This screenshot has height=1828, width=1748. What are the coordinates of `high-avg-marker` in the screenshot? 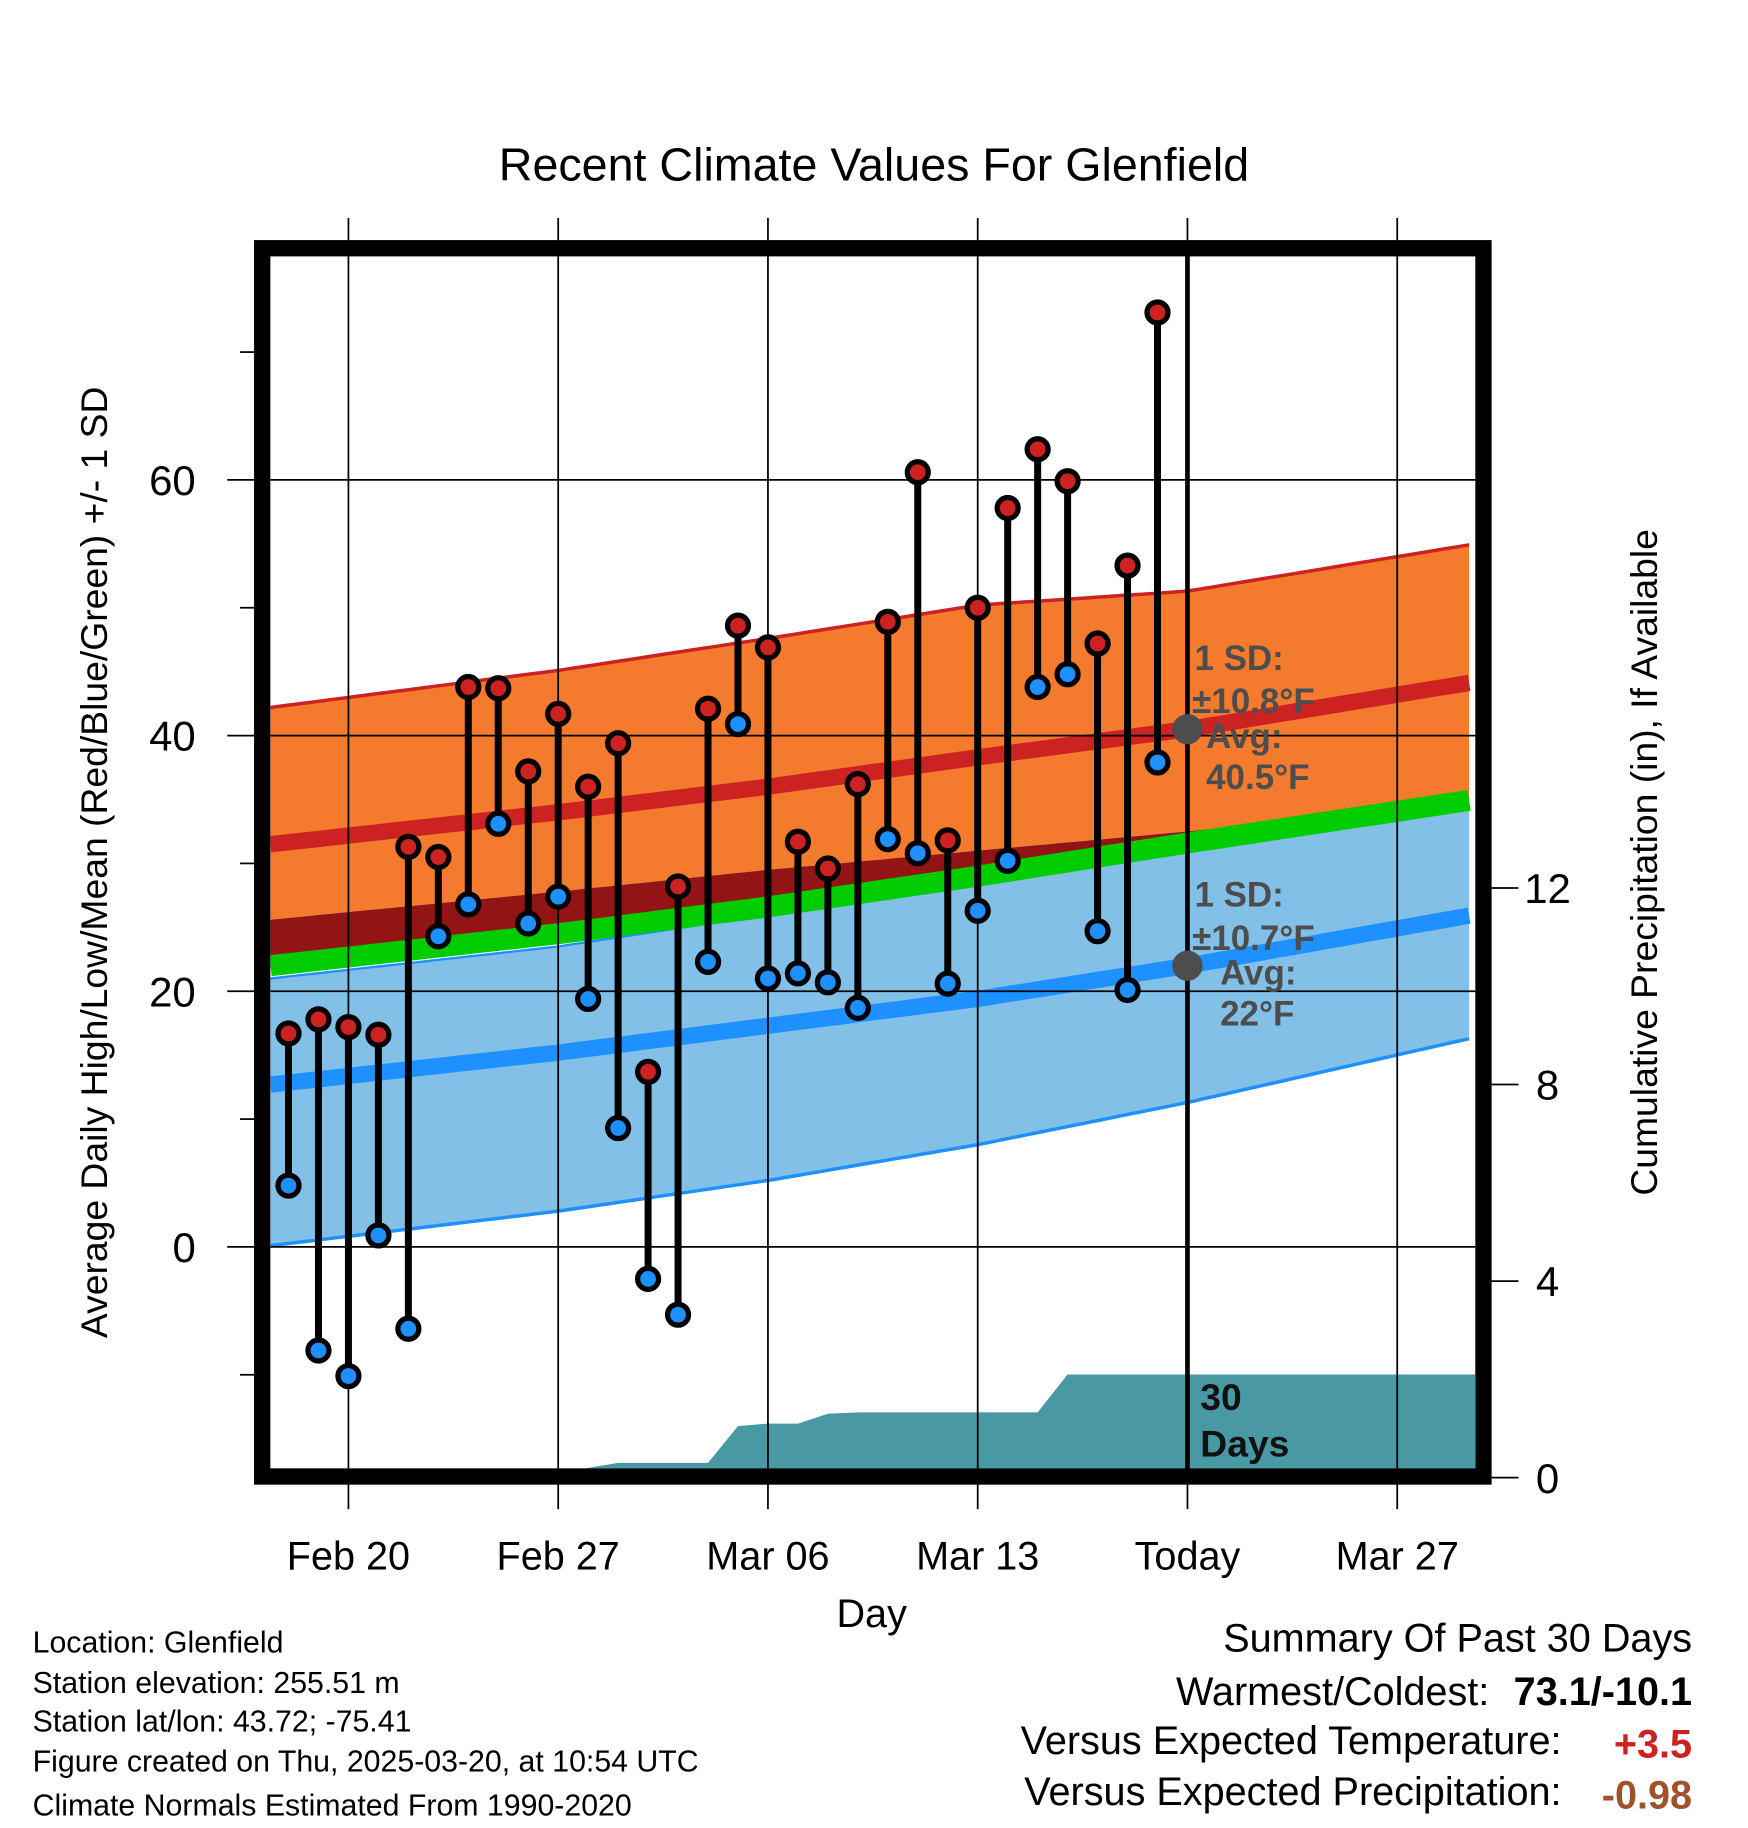 It's located at (1187, 729).